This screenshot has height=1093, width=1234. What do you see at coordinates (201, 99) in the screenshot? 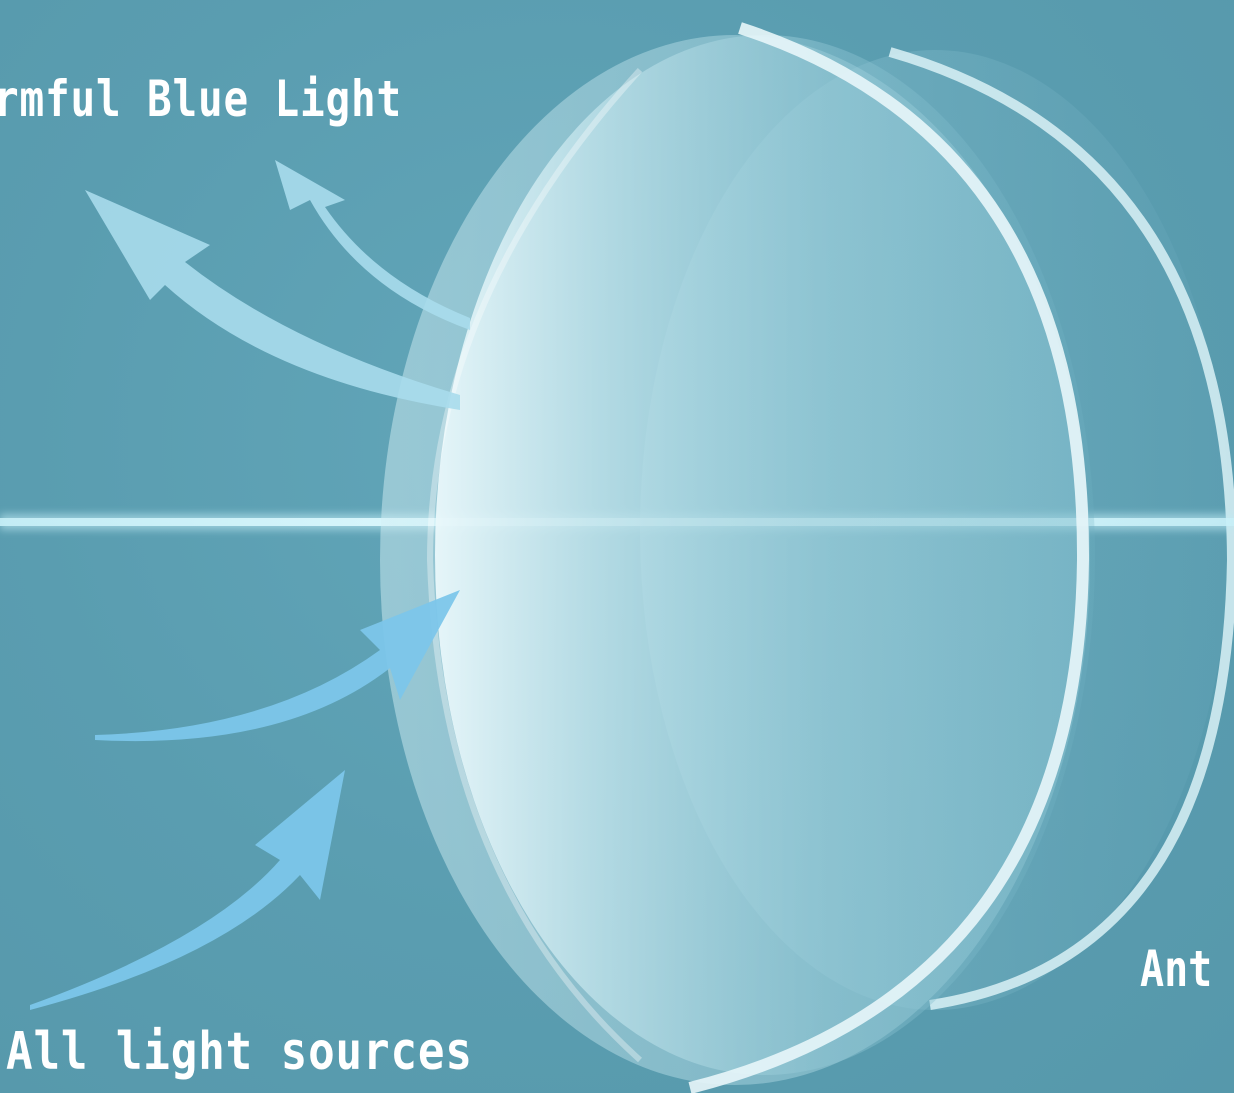
I see `harmful-blue-light-label: rmful Blue Light` at bounding box center [201, 99].